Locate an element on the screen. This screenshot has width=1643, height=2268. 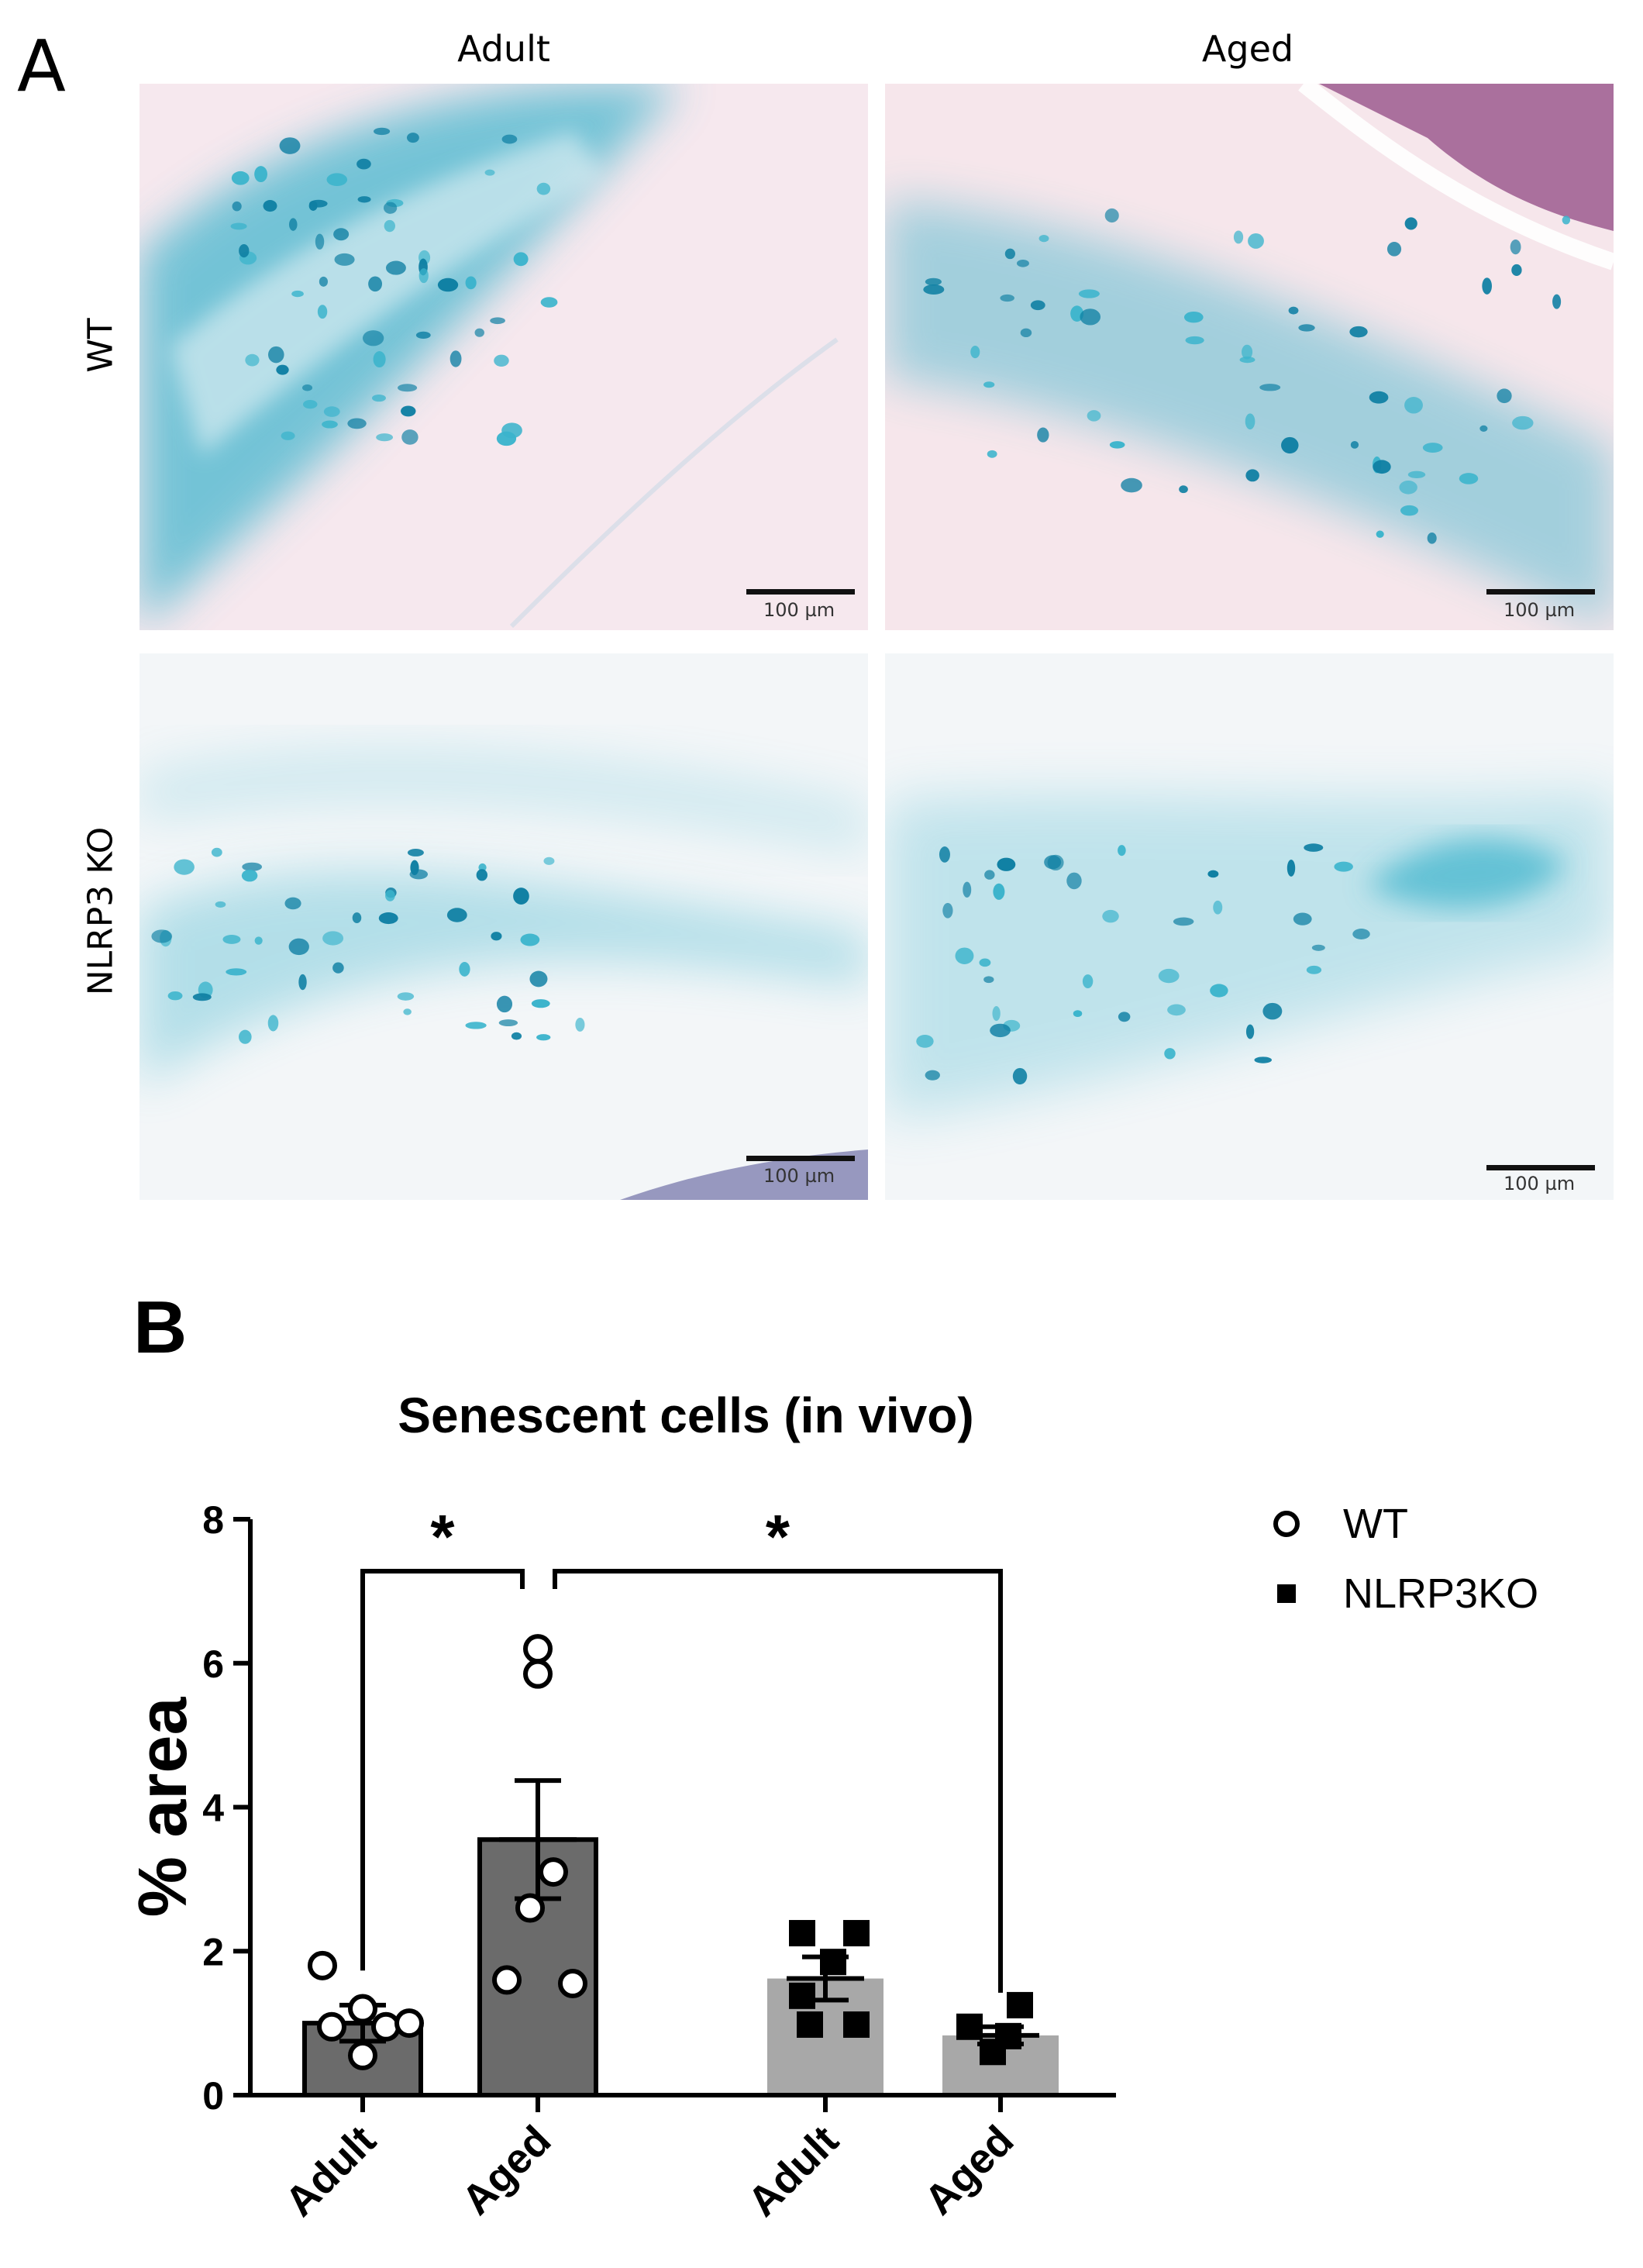
y-tick-label: 4 is located at coordinates (213, 1808).